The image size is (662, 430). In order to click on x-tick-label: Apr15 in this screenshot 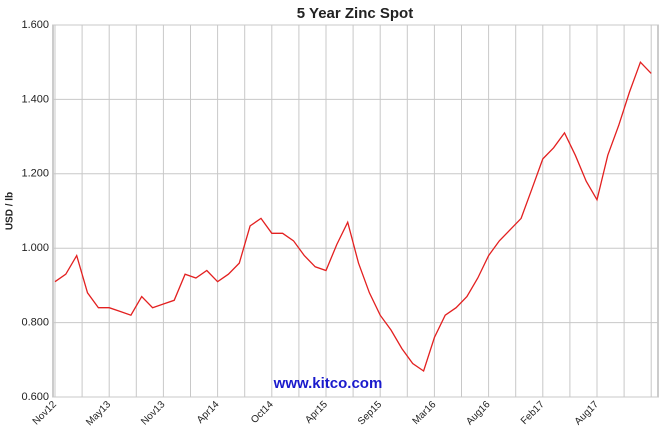, I will do `click(316, 412)`.